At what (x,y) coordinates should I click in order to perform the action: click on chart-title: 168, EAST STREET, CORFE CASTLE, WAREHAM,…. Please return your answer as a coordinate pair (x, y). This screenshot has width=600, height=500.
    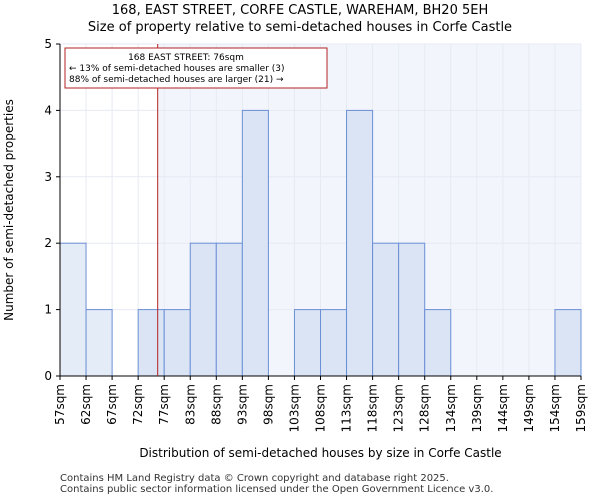
    Looking at the image, I should click on (300, 10).